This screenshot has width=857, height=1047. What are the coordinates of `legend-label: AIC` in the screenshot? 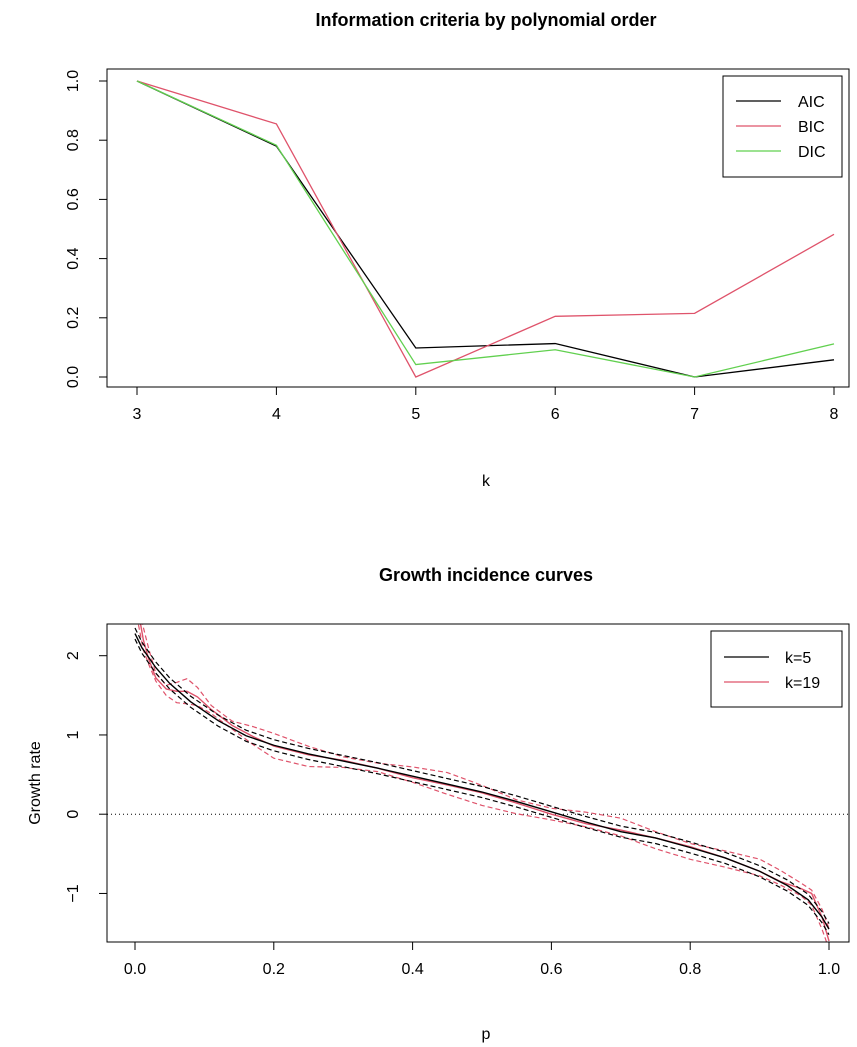 It's located at (811, 102).